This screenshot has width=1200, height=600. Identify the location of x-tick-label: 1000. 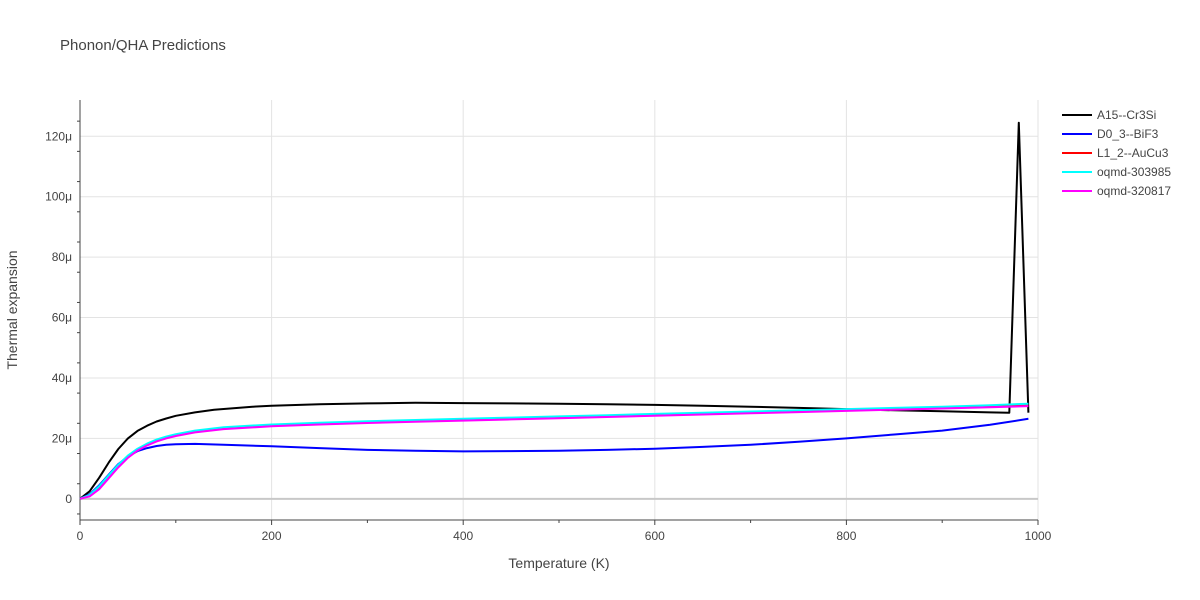
(1038, 536).